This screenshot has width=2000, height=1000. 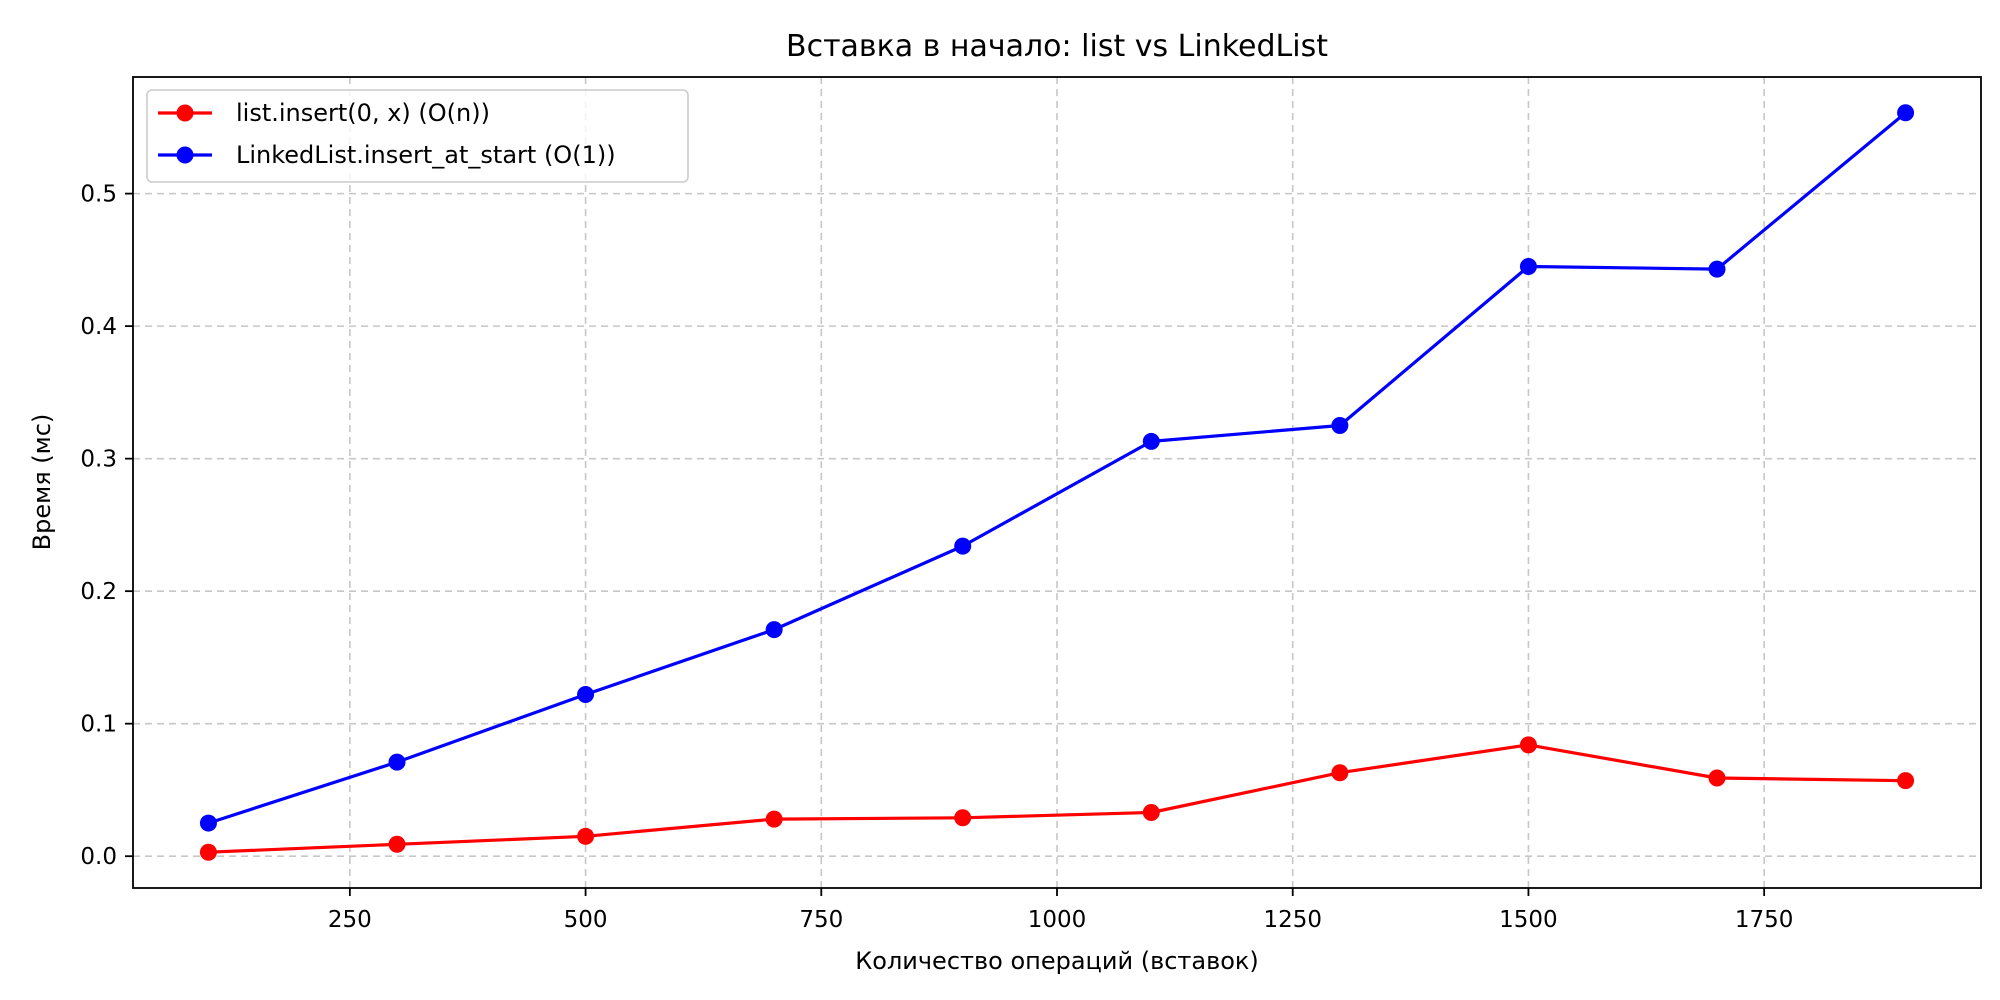 I want to click on legend-label: LinkedList.insert_at_start (O(1)), so click(x=426, y=155).